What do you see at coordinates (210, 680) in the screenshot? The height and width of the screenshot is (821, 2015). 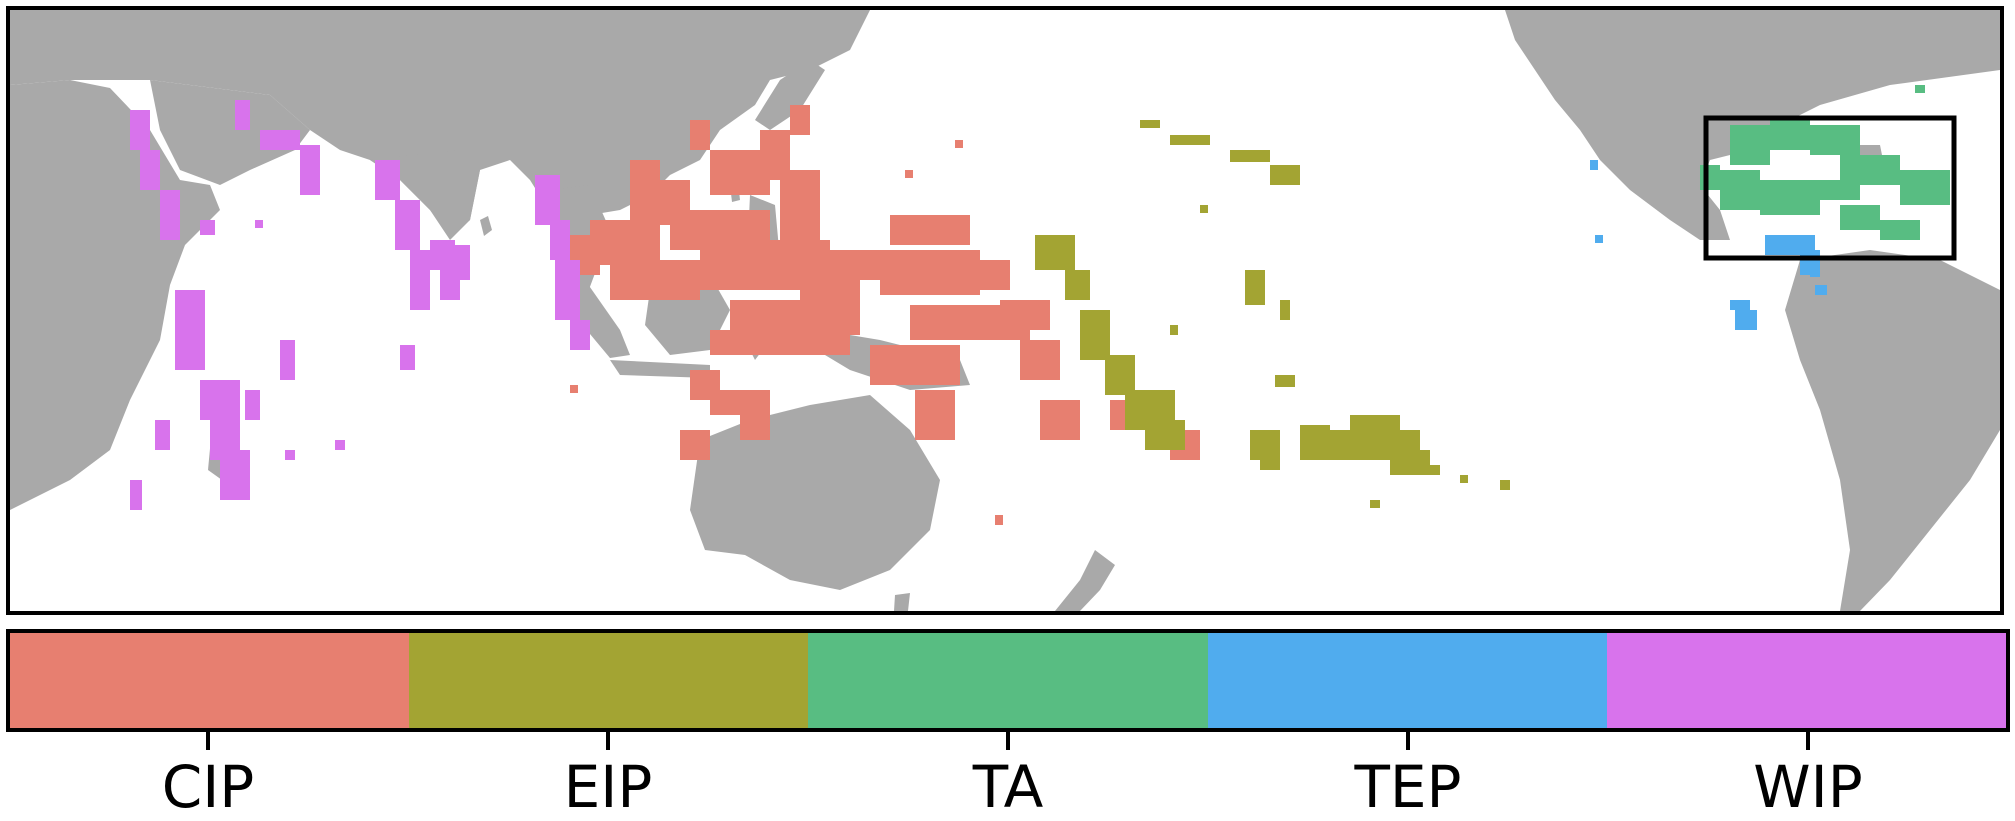 I see `legend-swatch-cip` at bounding box center [210, 680].